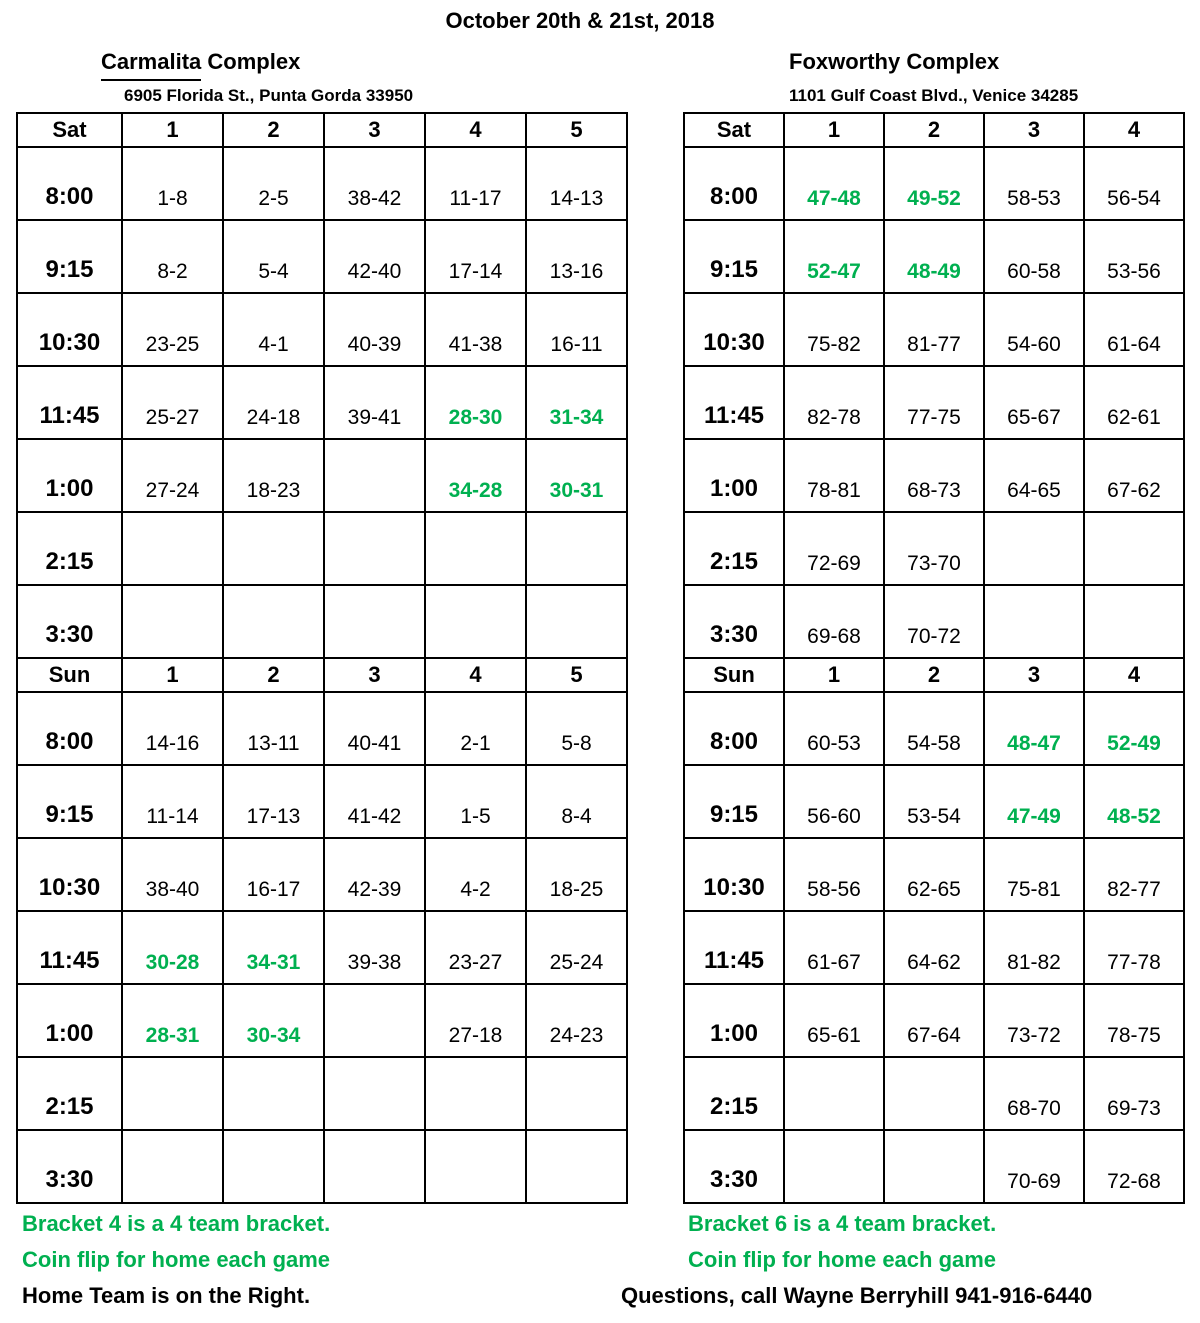  Describe the element at coordinates (934, 256) in the screenshot. I see `foxworthy-sat-row-915: 9:15 52-47 48-49 60-58 53-56` at that location.